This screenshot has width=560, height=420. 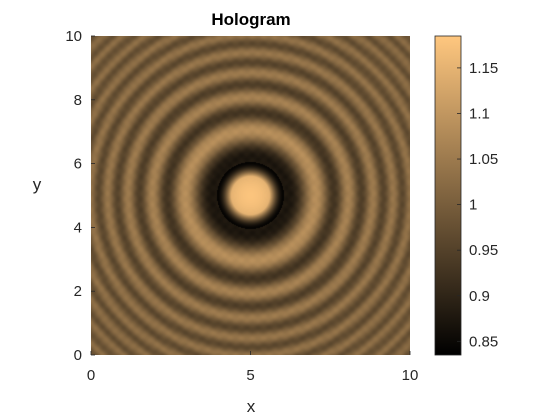 I want to click on y-tick-label: 2, so click(x=78, y=291).